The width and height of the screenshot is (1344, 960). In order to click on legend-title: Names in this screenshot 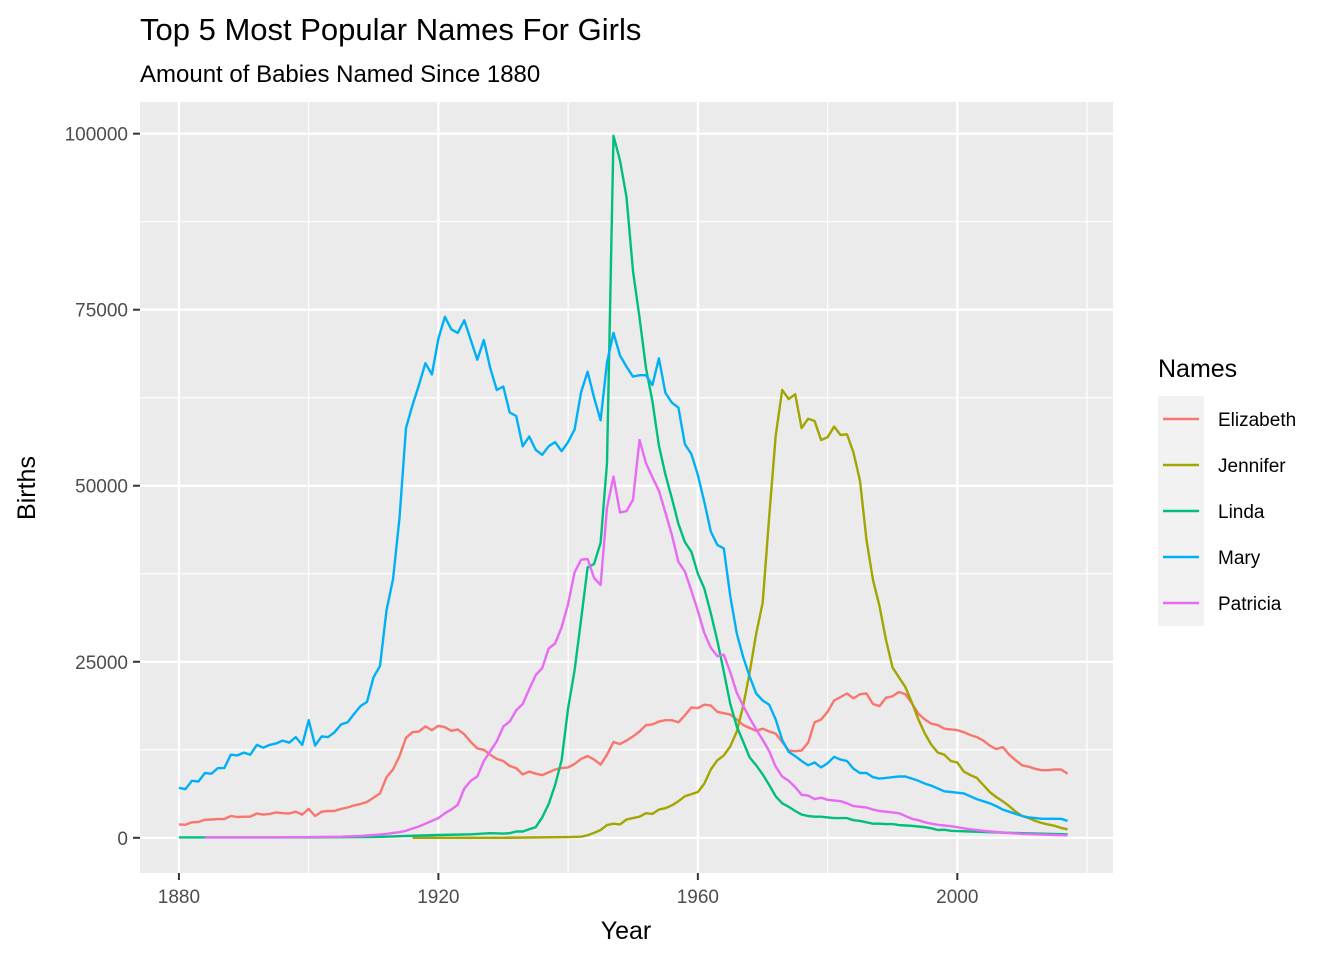, I will do `click(1197, 369)`.